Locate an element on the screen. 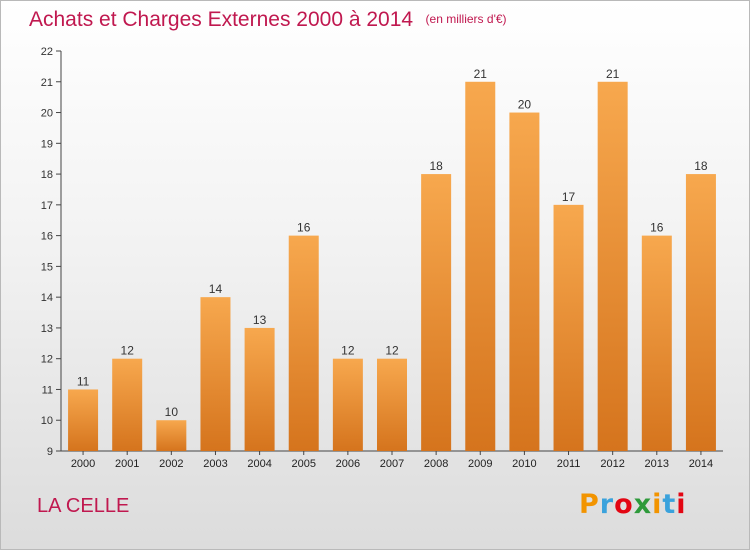  y-tick-label: 9 is located at coordinates (50, 452).